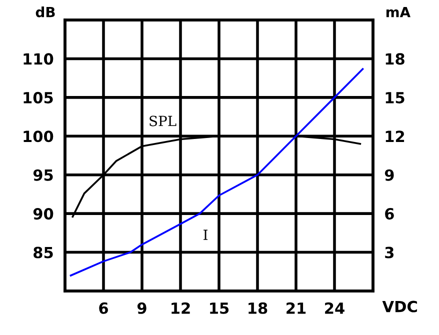 This screenshot has height=335, width=439. Describe the element at coordinates (258, 308) in the screenshot. I see `x-tick-label: 18` at that location.